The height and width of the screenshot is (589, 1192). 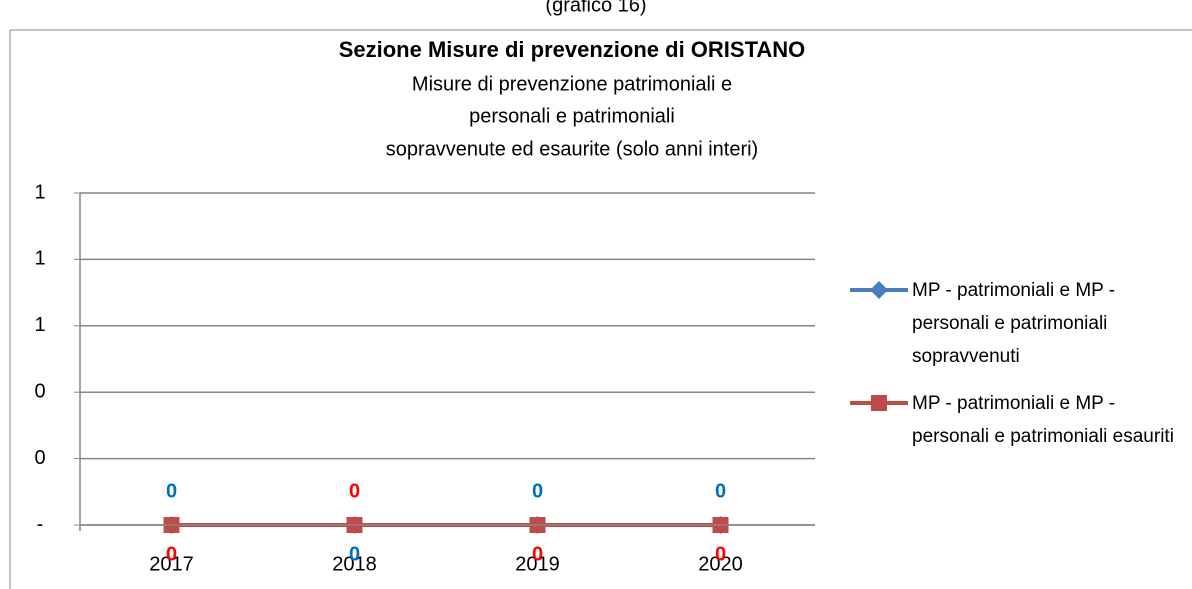 What do you see at coordinates (572, 84) in the screenshot?
I see `chart-subtitle: Misure di prevenzione patrimoniali e` at bounding box center [572, 84].